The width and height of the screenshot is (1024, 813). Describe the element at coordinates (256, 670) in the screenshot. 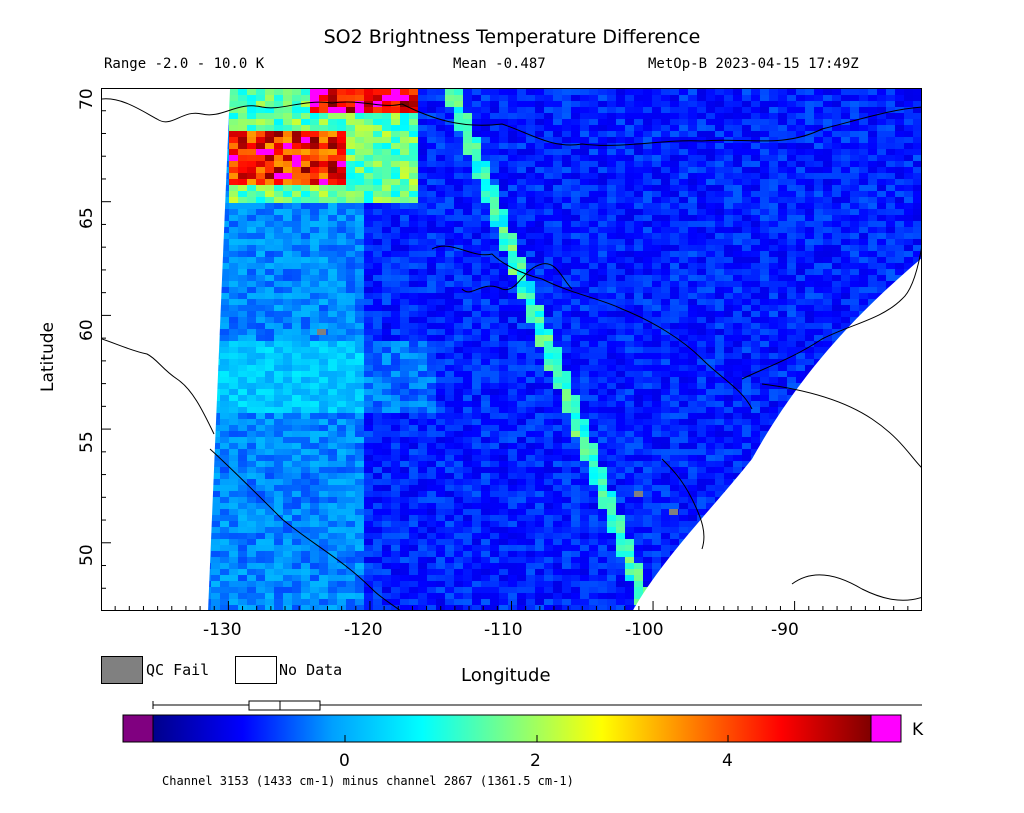

I see `no-data-swatch` at that location.